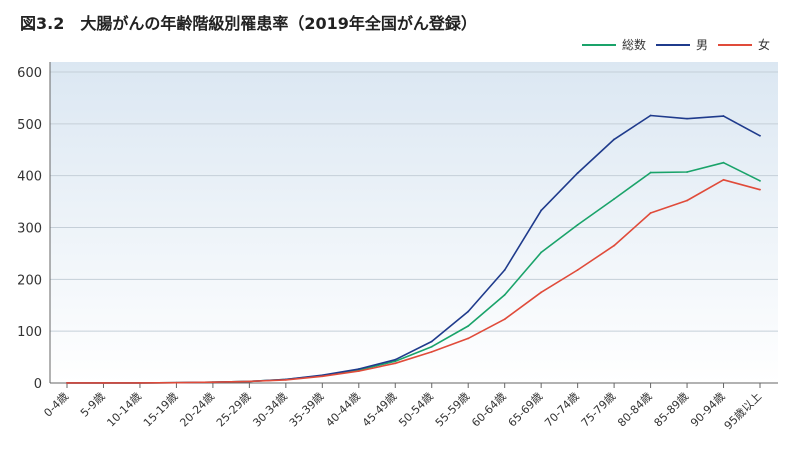 This screenshot has width=800, height=450. I want to click on legend-label-female: 女, so click(763, 45).